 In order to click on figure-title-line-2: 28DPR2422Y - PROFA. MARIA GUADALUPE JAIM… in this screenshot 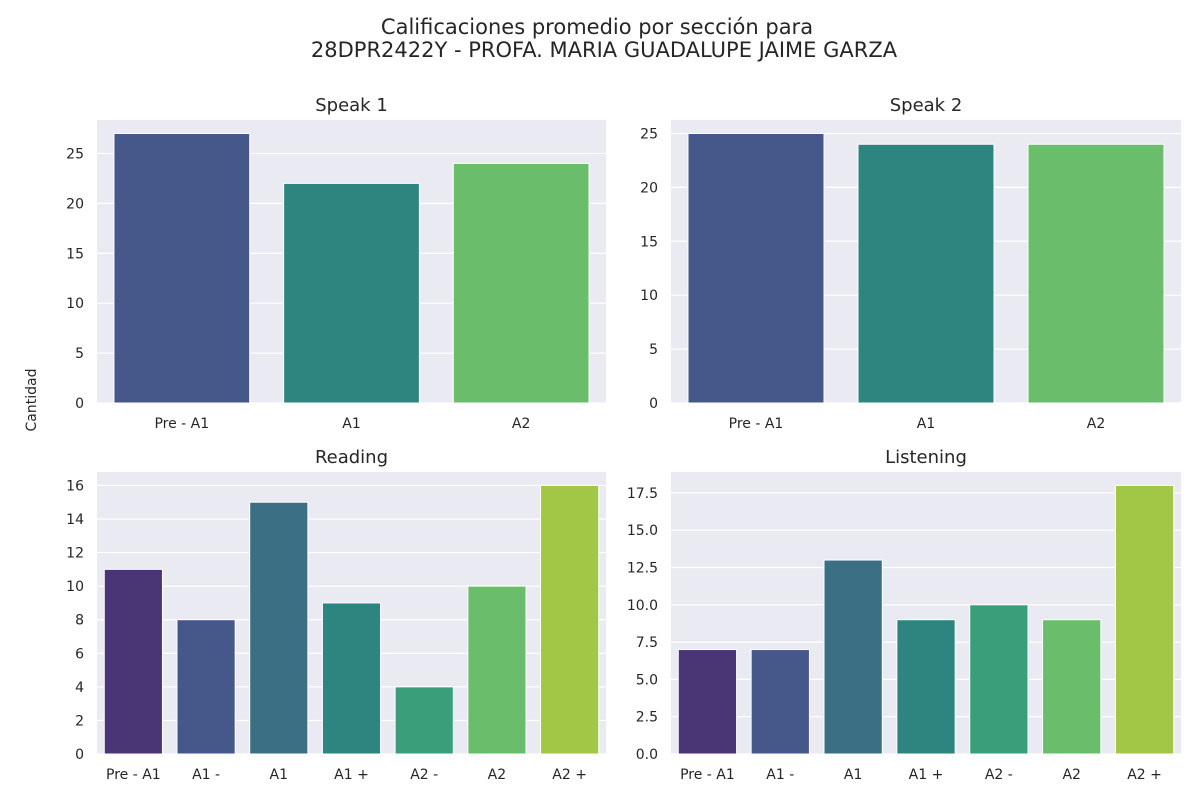, I will do `click(604, 50)`.